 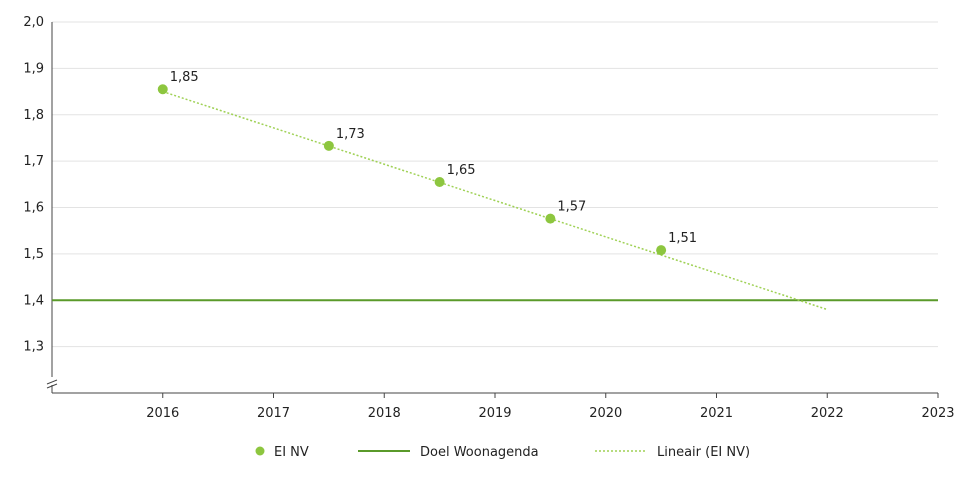 What do you see at coordinates (33, 68) in the screenshot?
I see `y-tick-label: 1,9` at bounding box center [33, 68].